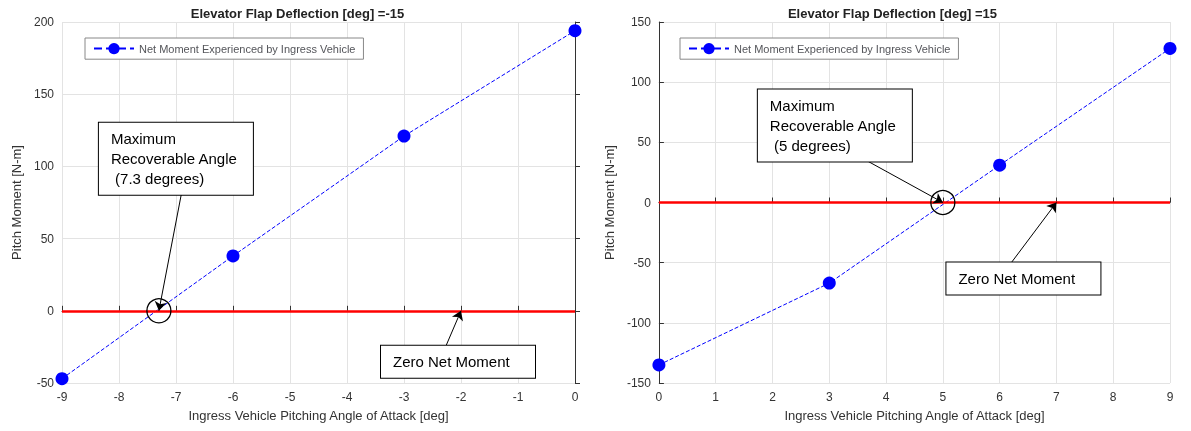 This screenshot has height=431, width=1191. What do you see at coordinates (1000, 397) in the screenshot?
I see `x-tick-label: 6` at bounding box center [1000, 397].